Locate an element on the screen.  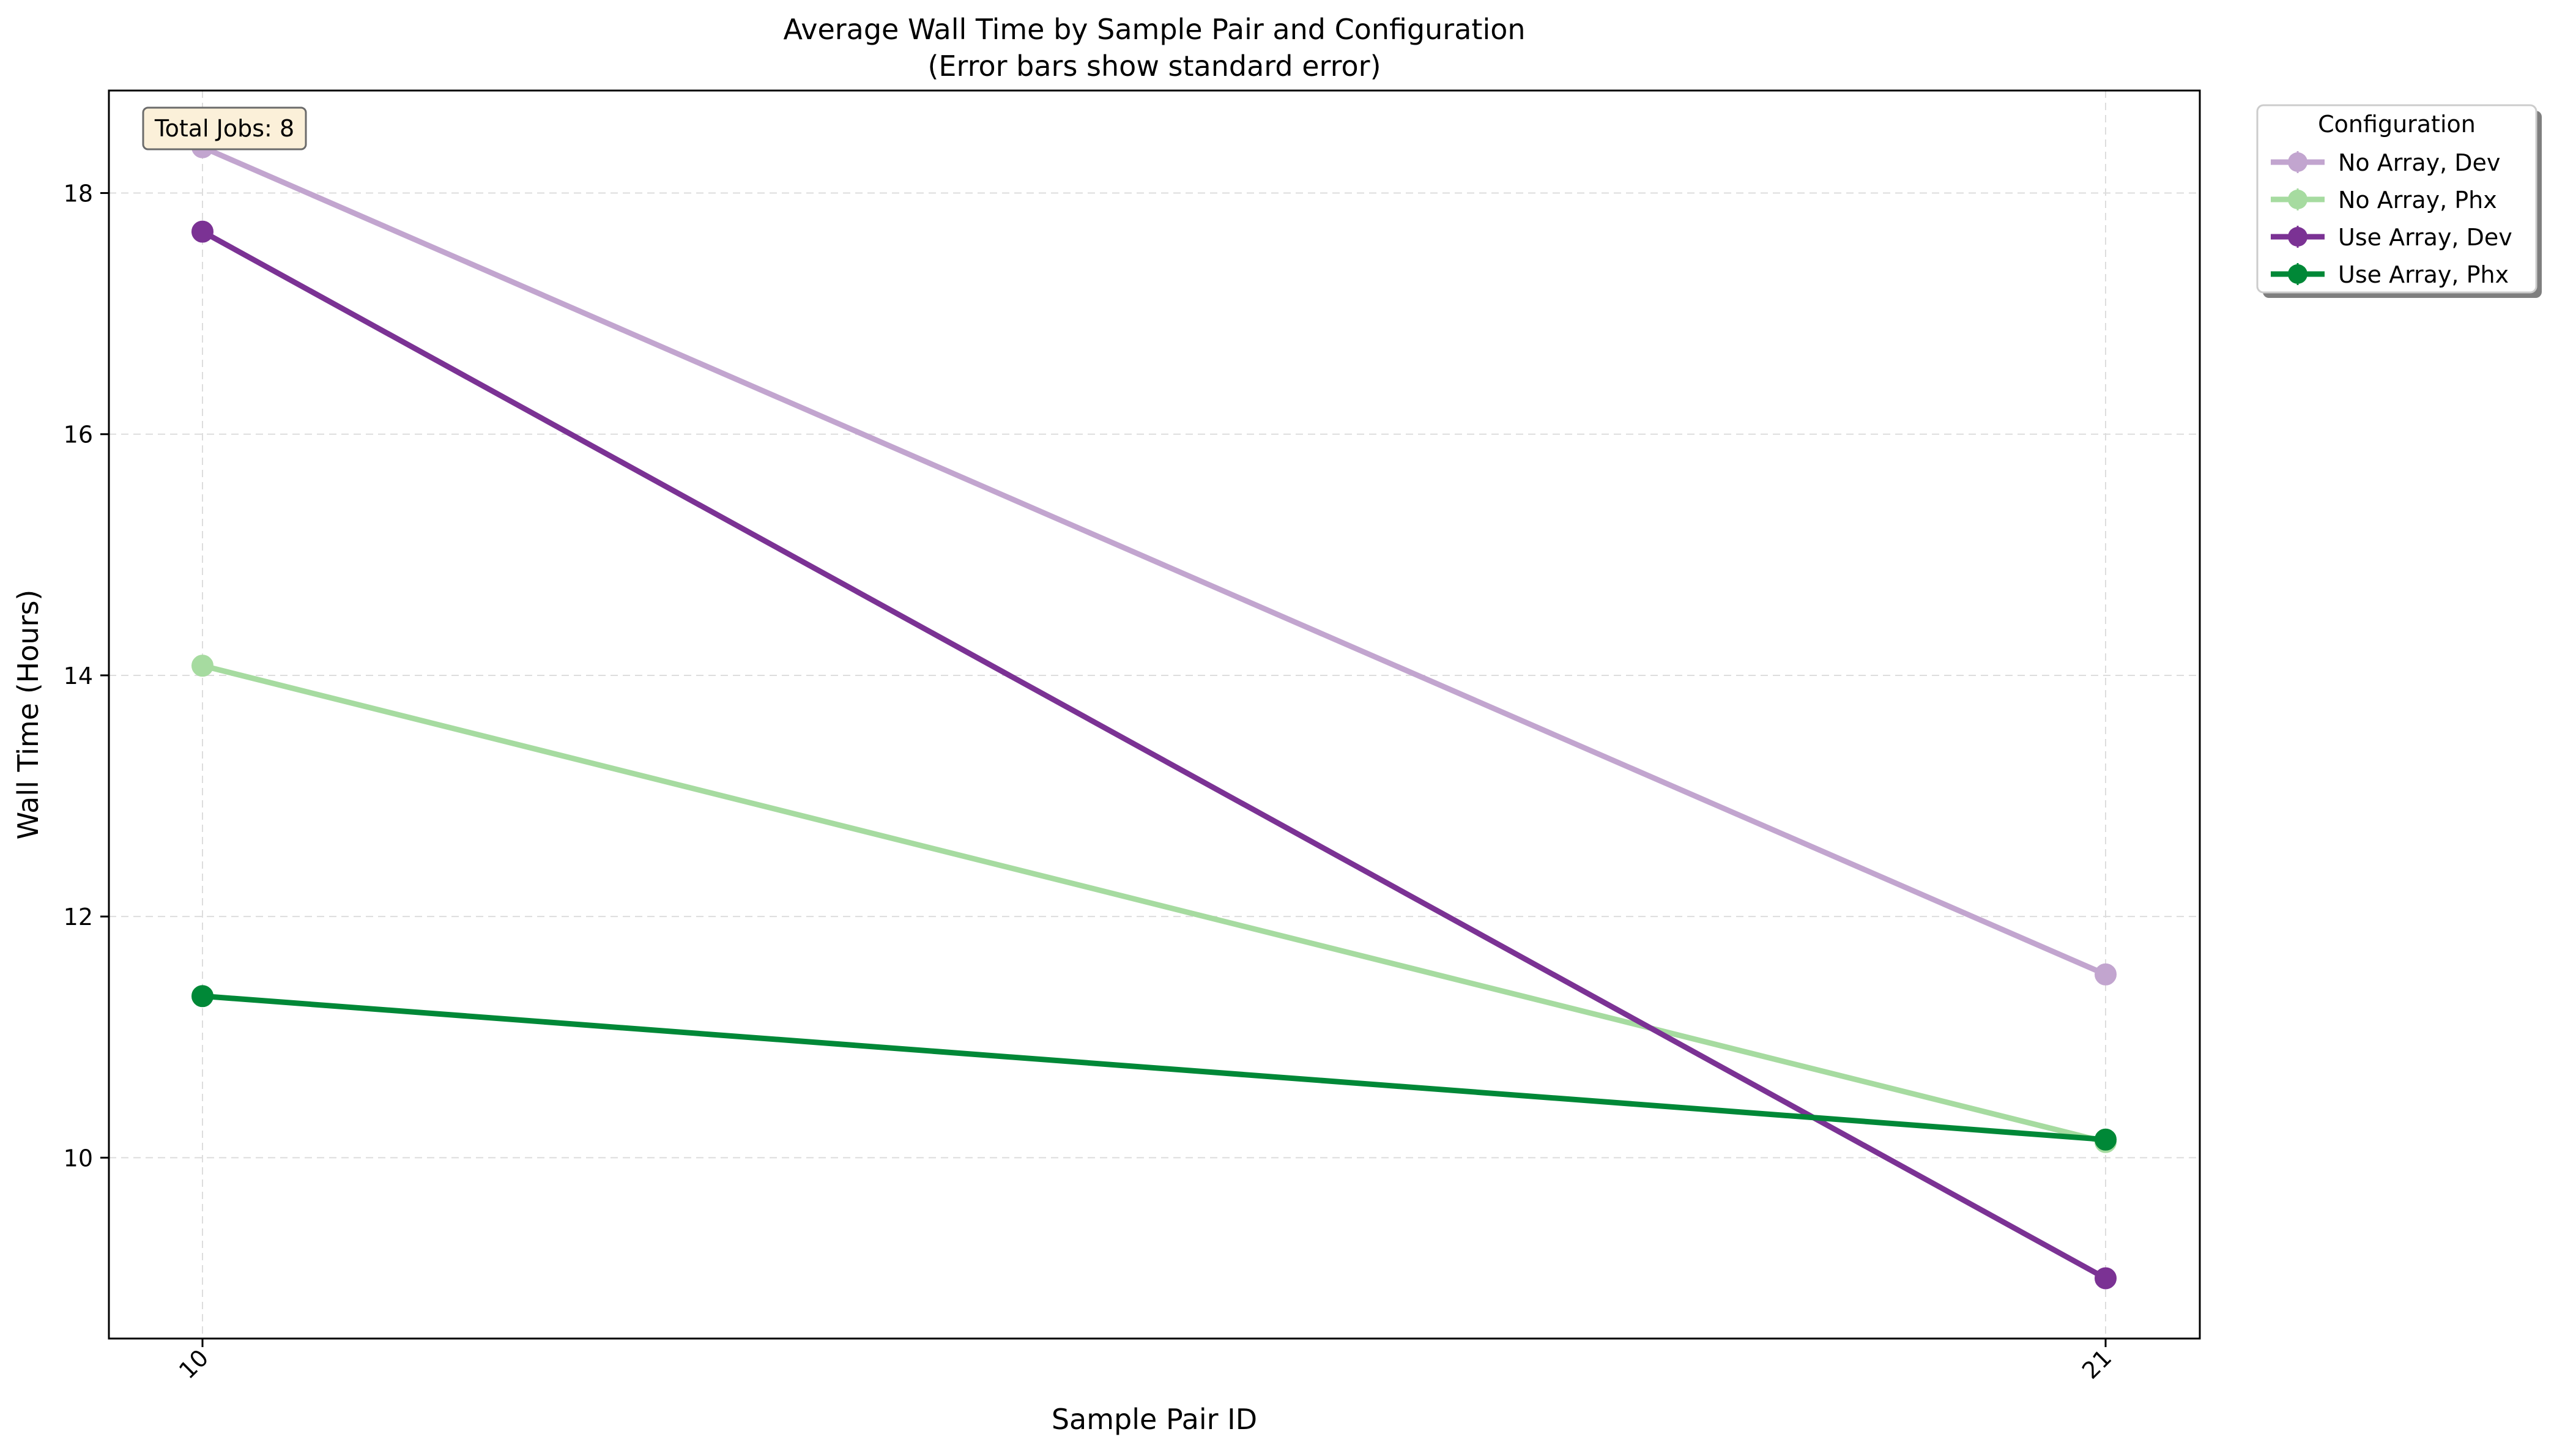
legend-label: No Array, Dev is located at coordinates (2419, 162).